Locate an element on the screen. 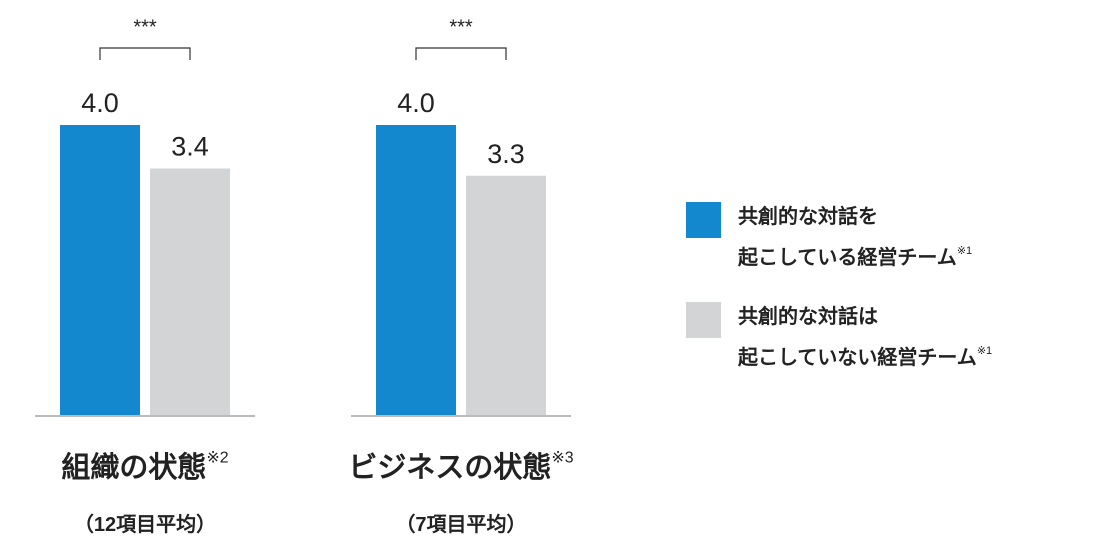  value-label: 3.4 is located at coordinates (190, 147).